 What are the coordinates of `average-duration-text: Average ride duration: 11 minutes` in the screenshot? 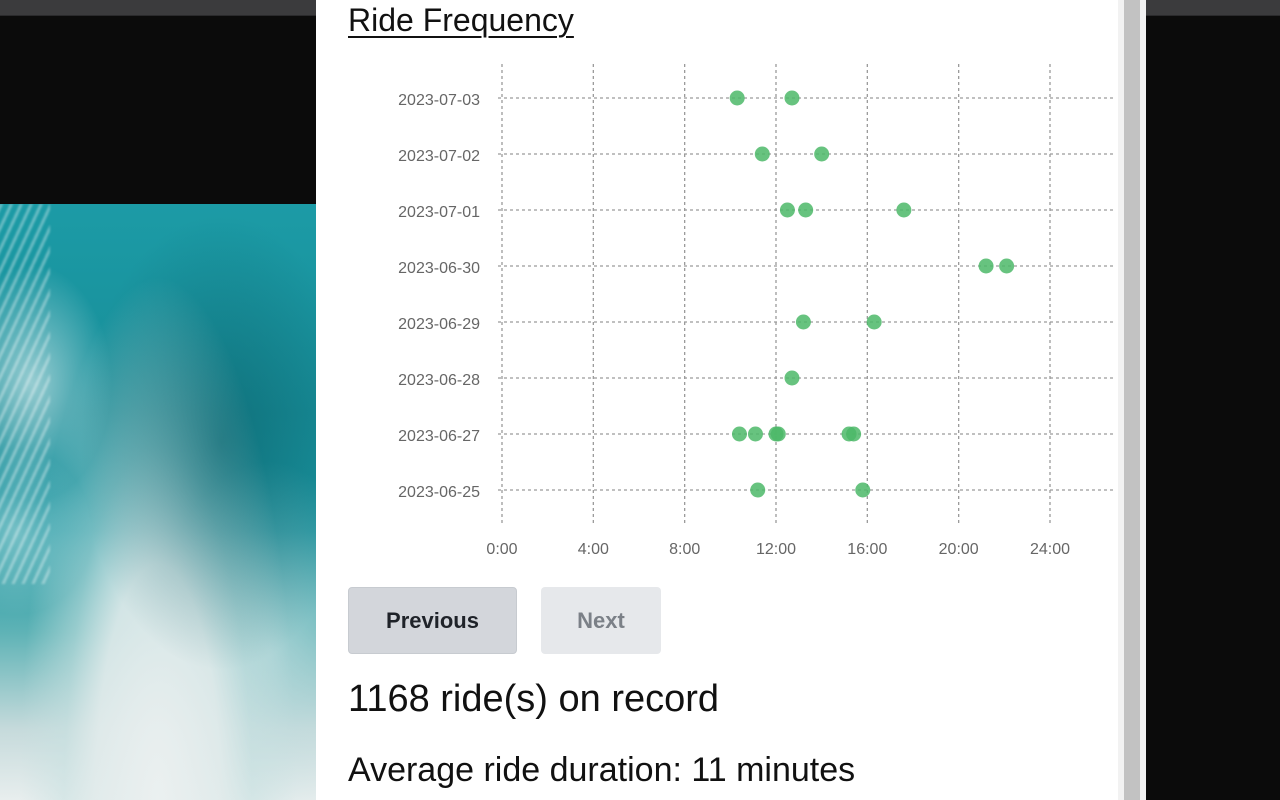 It's located at (602, 770).